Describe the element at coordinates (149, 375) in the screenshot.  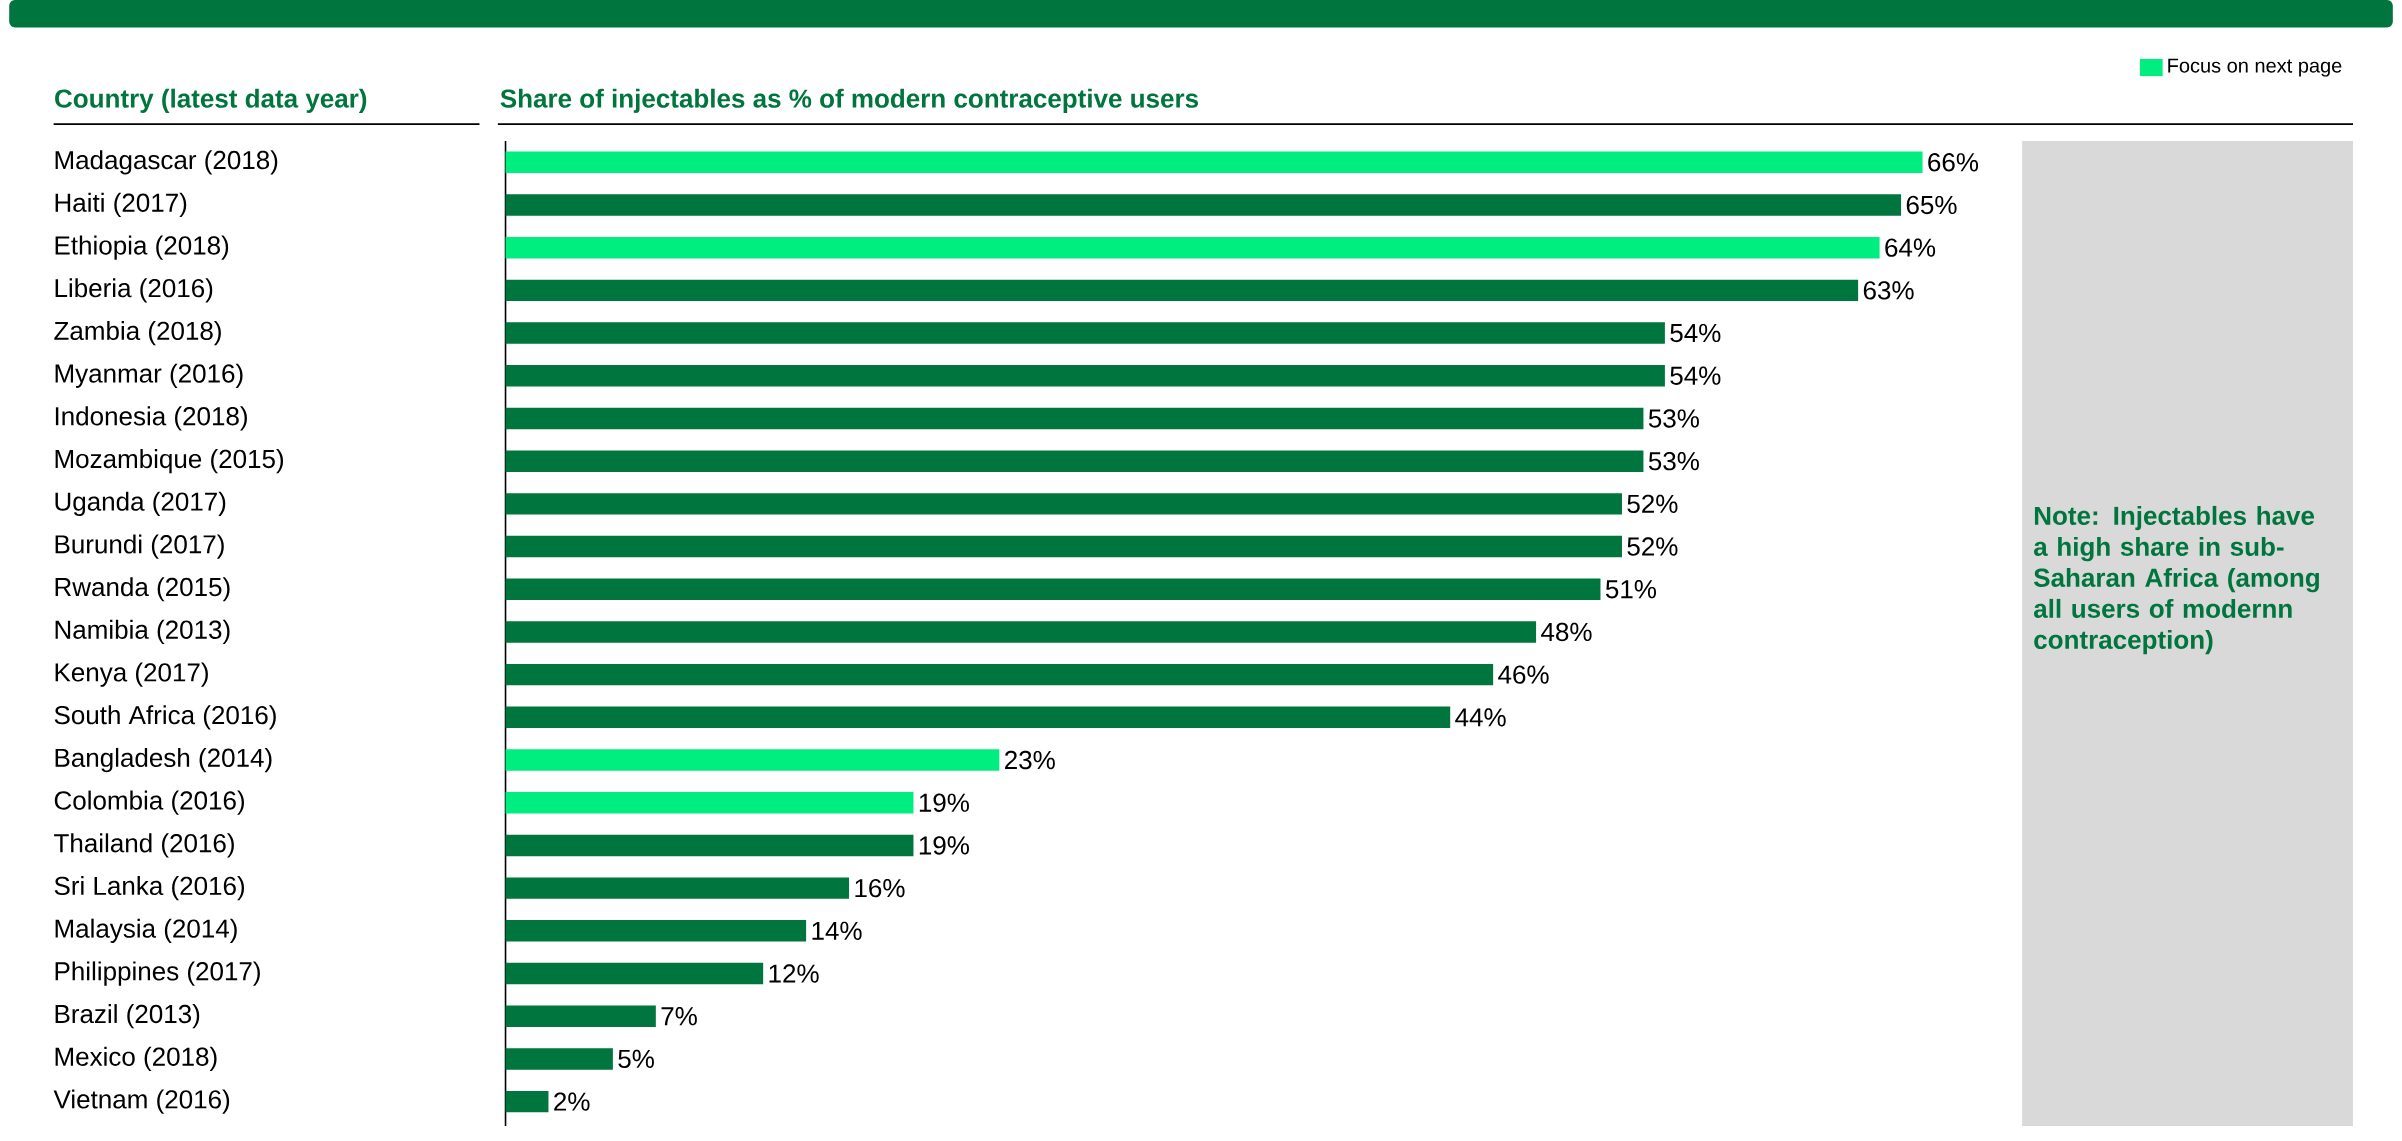
I see `y-tick-label: Myanmar (2016)` at that location.